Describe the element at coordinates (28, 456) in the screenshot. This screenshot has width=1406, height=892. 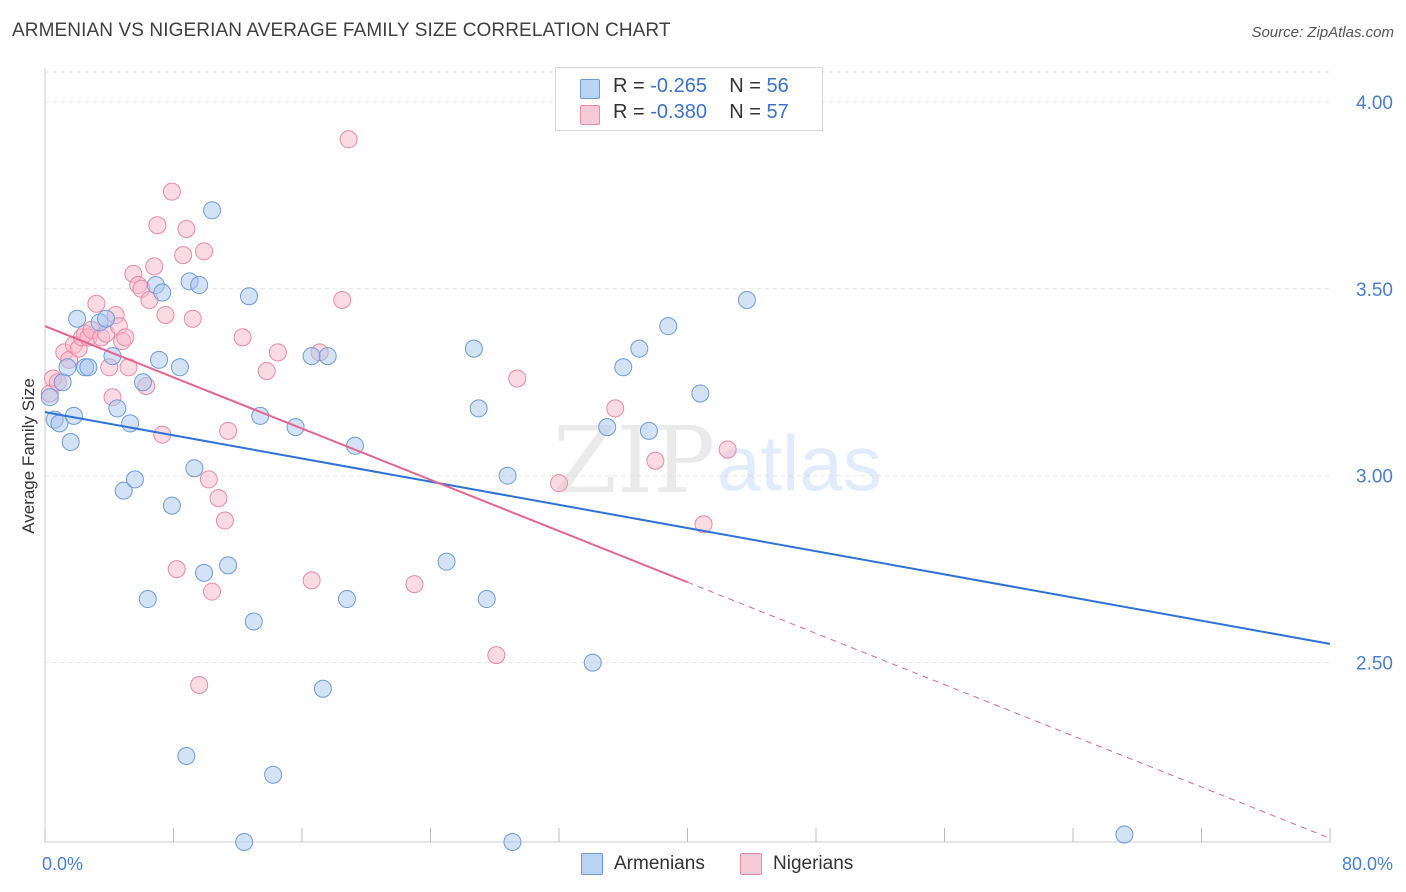
I see `y-axis-label: Average Family Size` at that location.